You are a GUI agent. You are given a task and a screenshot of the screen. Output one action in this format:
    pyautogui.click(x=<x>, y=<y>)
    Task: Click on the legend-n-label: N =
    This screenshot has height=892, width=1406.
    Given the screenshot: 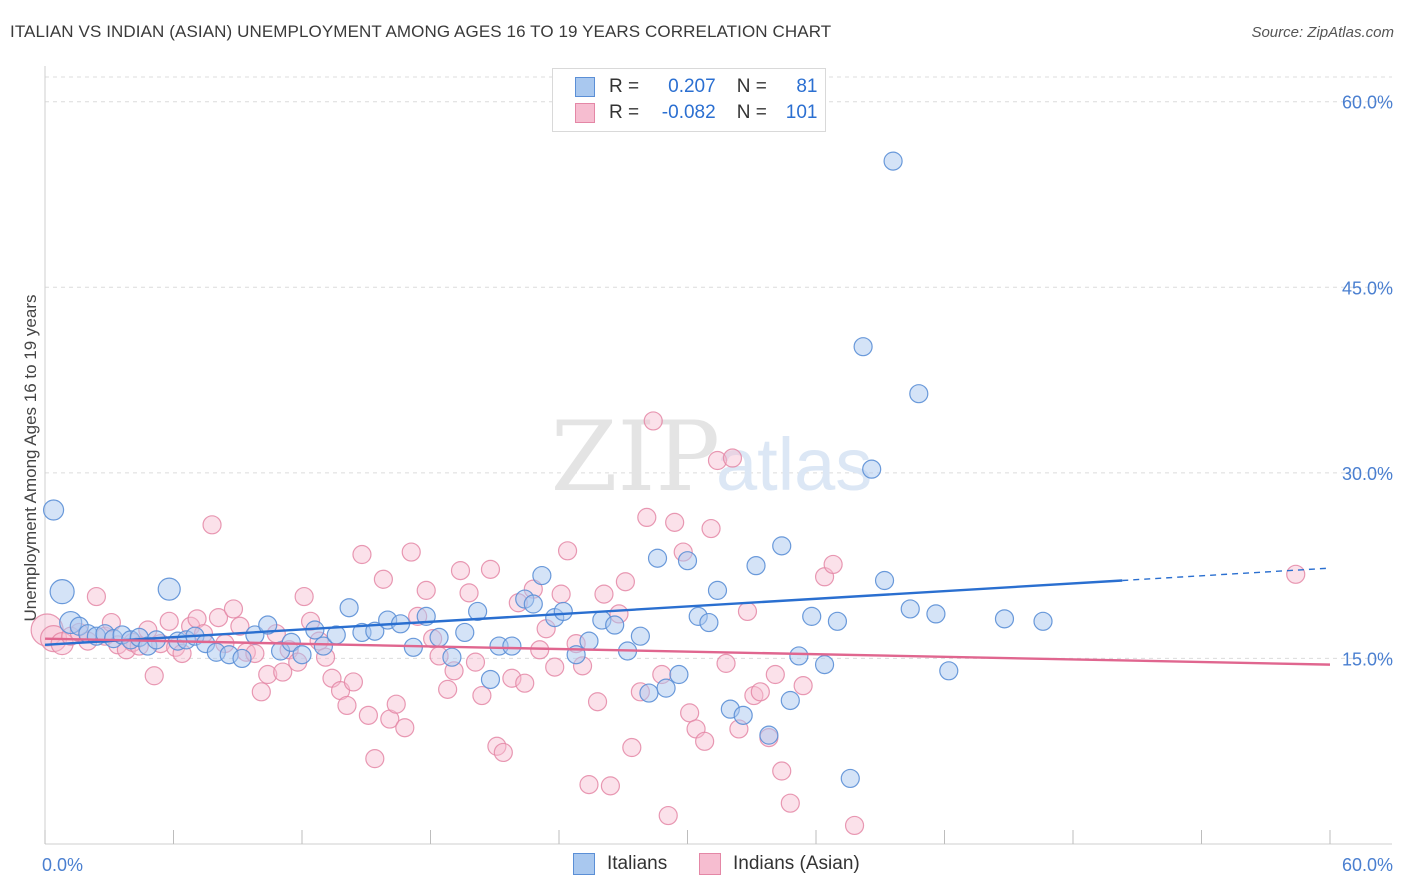 What is the action you would take?
    pyautogui.click(x=751, y=112)
    